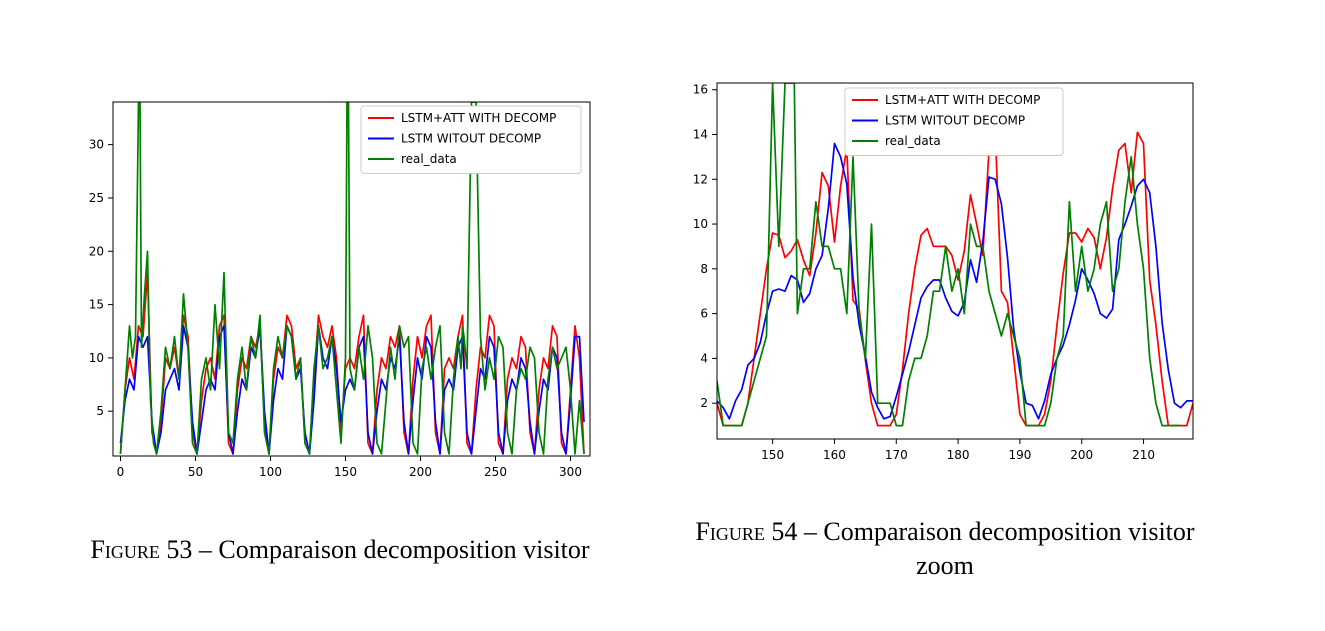 The image size is (1325, 631). Describe the element at coordinates (96, 251) in the screenshot. I see `y-tick-label: 20` at that location.